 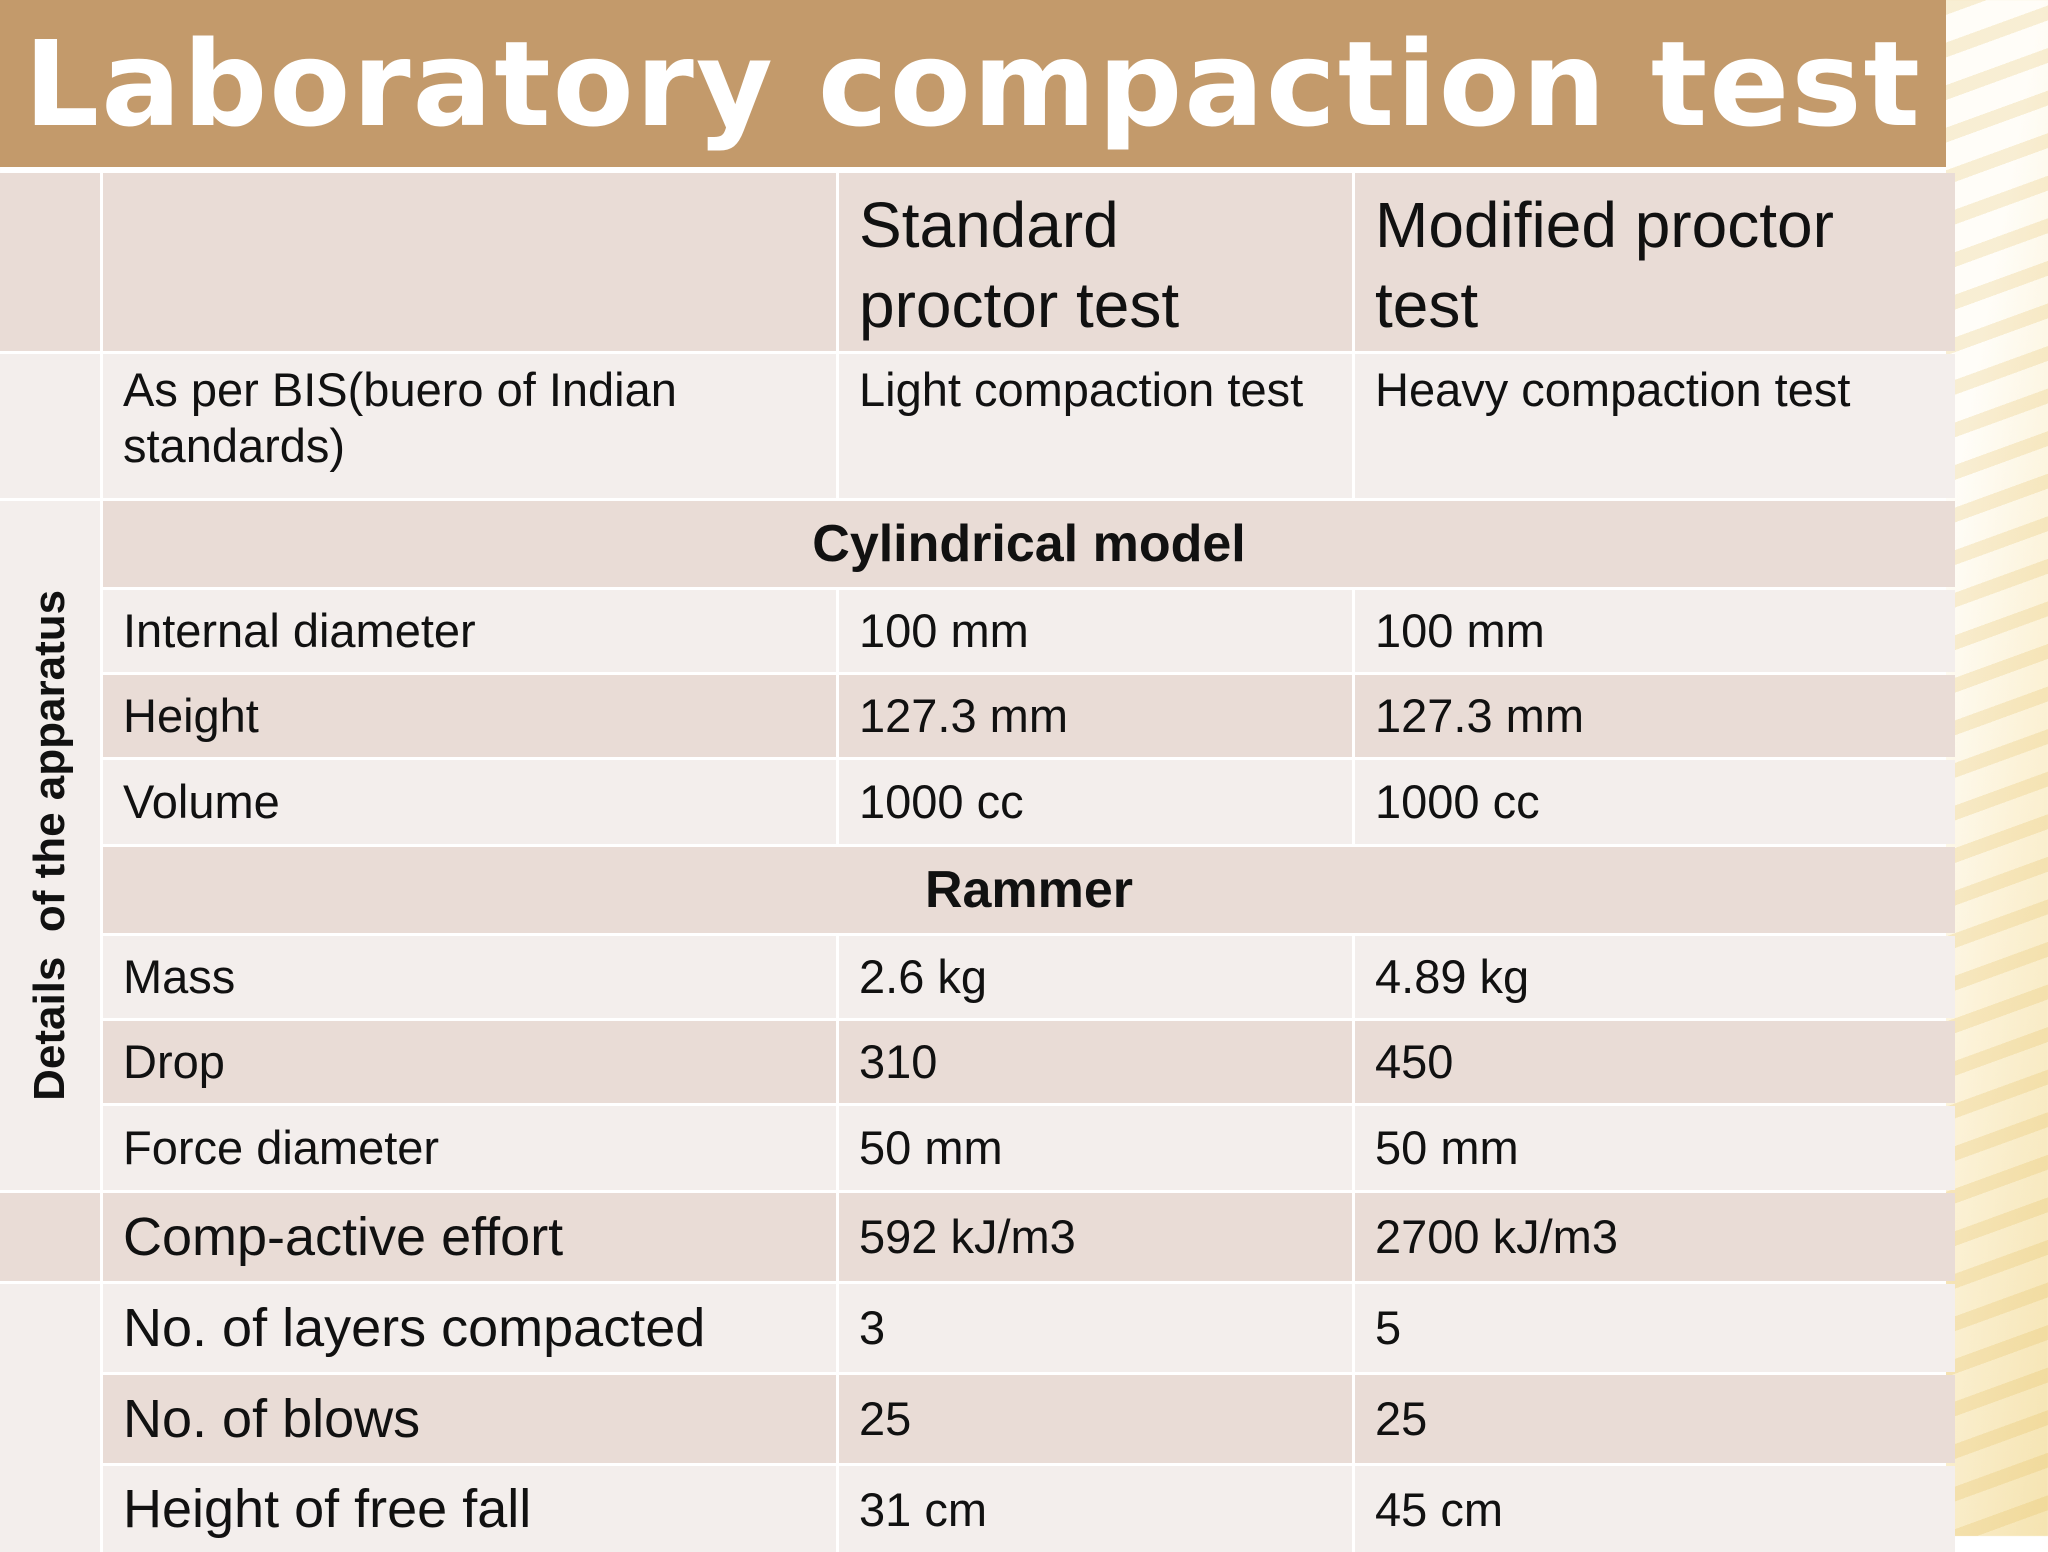 What do you see at coordinates (1095, 262) in the screenshot?
I see `header-standard: Standard proctor test` at bounding box center [1095, 262].